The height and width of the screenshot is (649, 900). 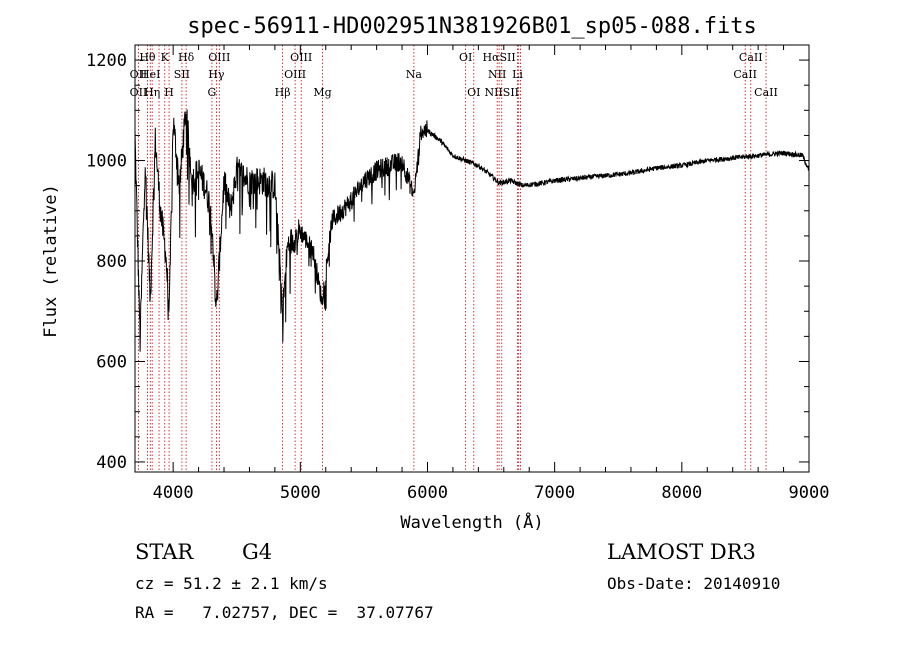 What do you see at coordinates (498, 57) in the screenshot?
I see `line-label: HαSII` at bounding box center [498, 57].